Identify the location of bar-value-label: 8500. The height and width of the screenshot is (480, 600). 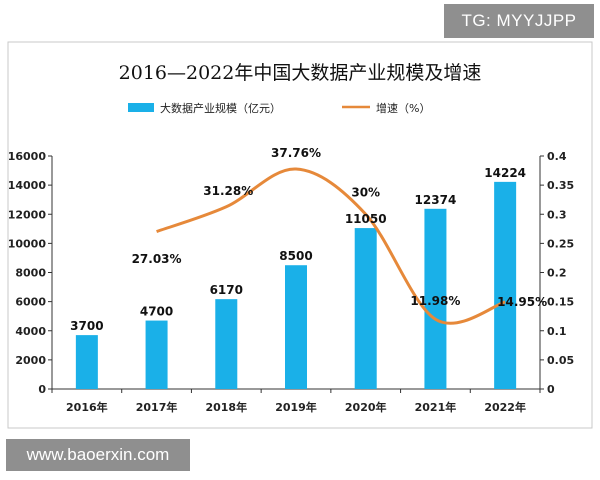
(295, 256).